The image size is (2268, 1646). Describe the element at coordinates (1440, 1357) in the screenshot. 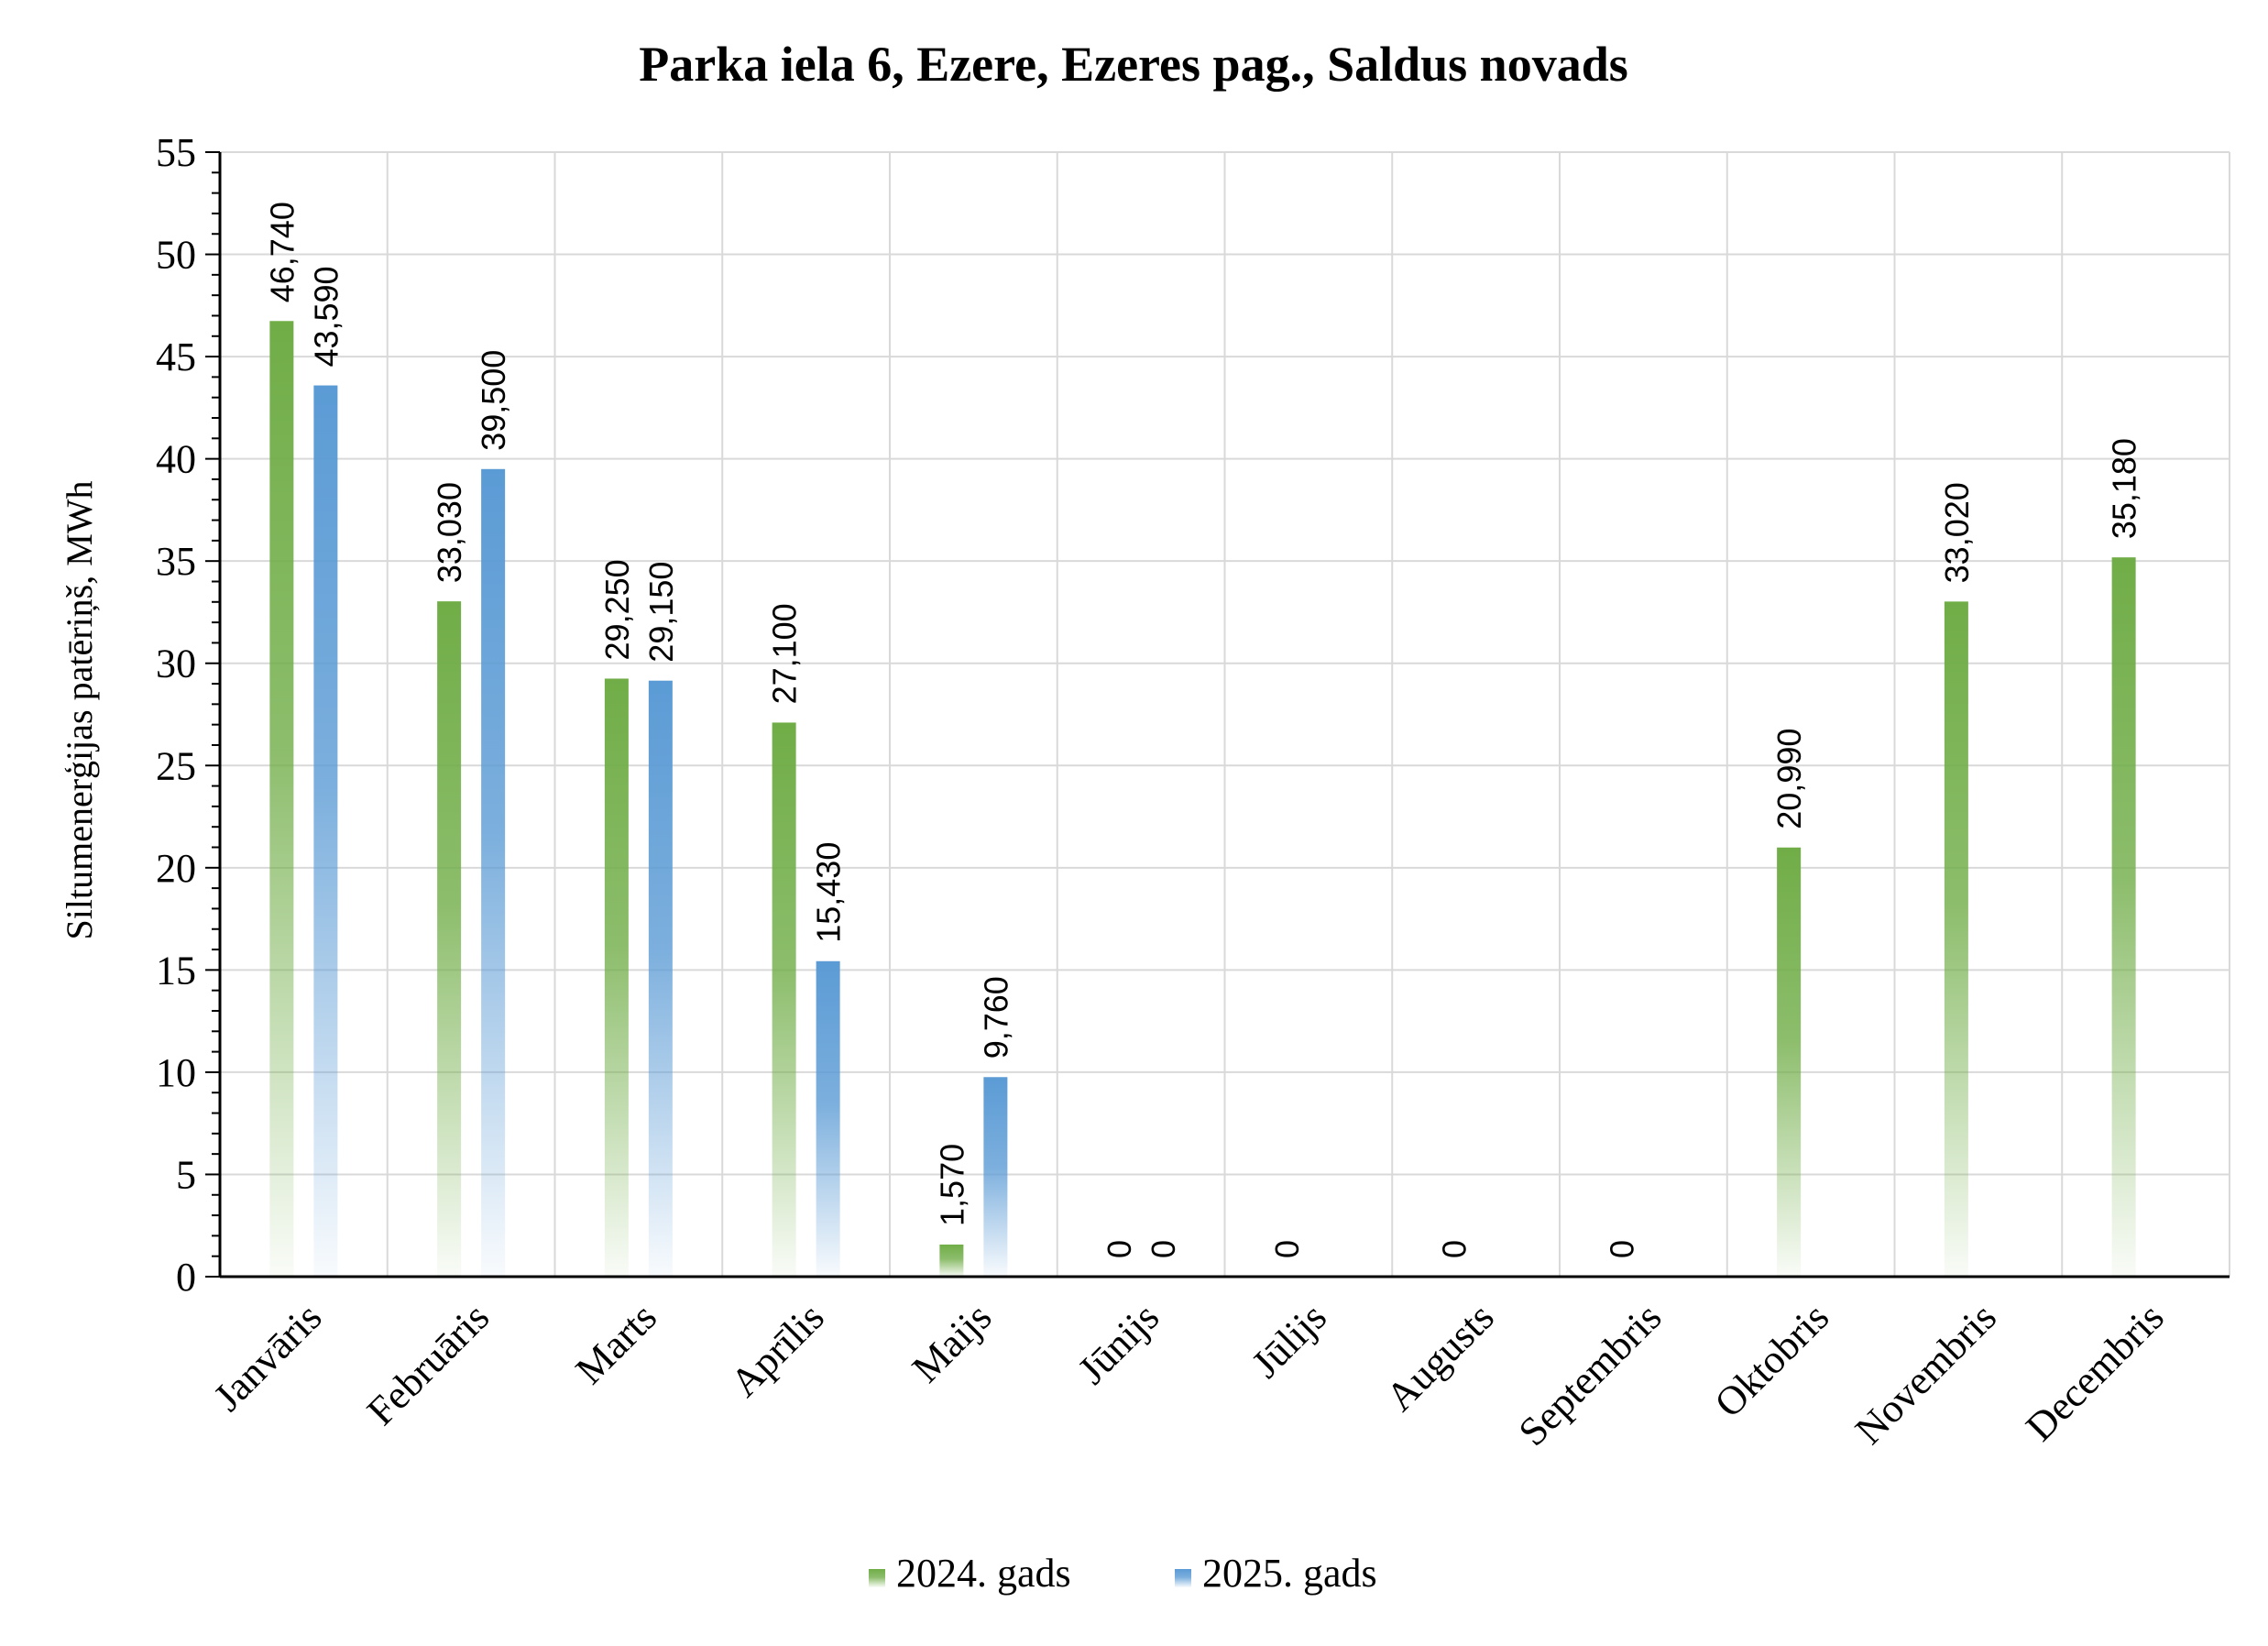

I see `x-category-label: Augusts` at that location.